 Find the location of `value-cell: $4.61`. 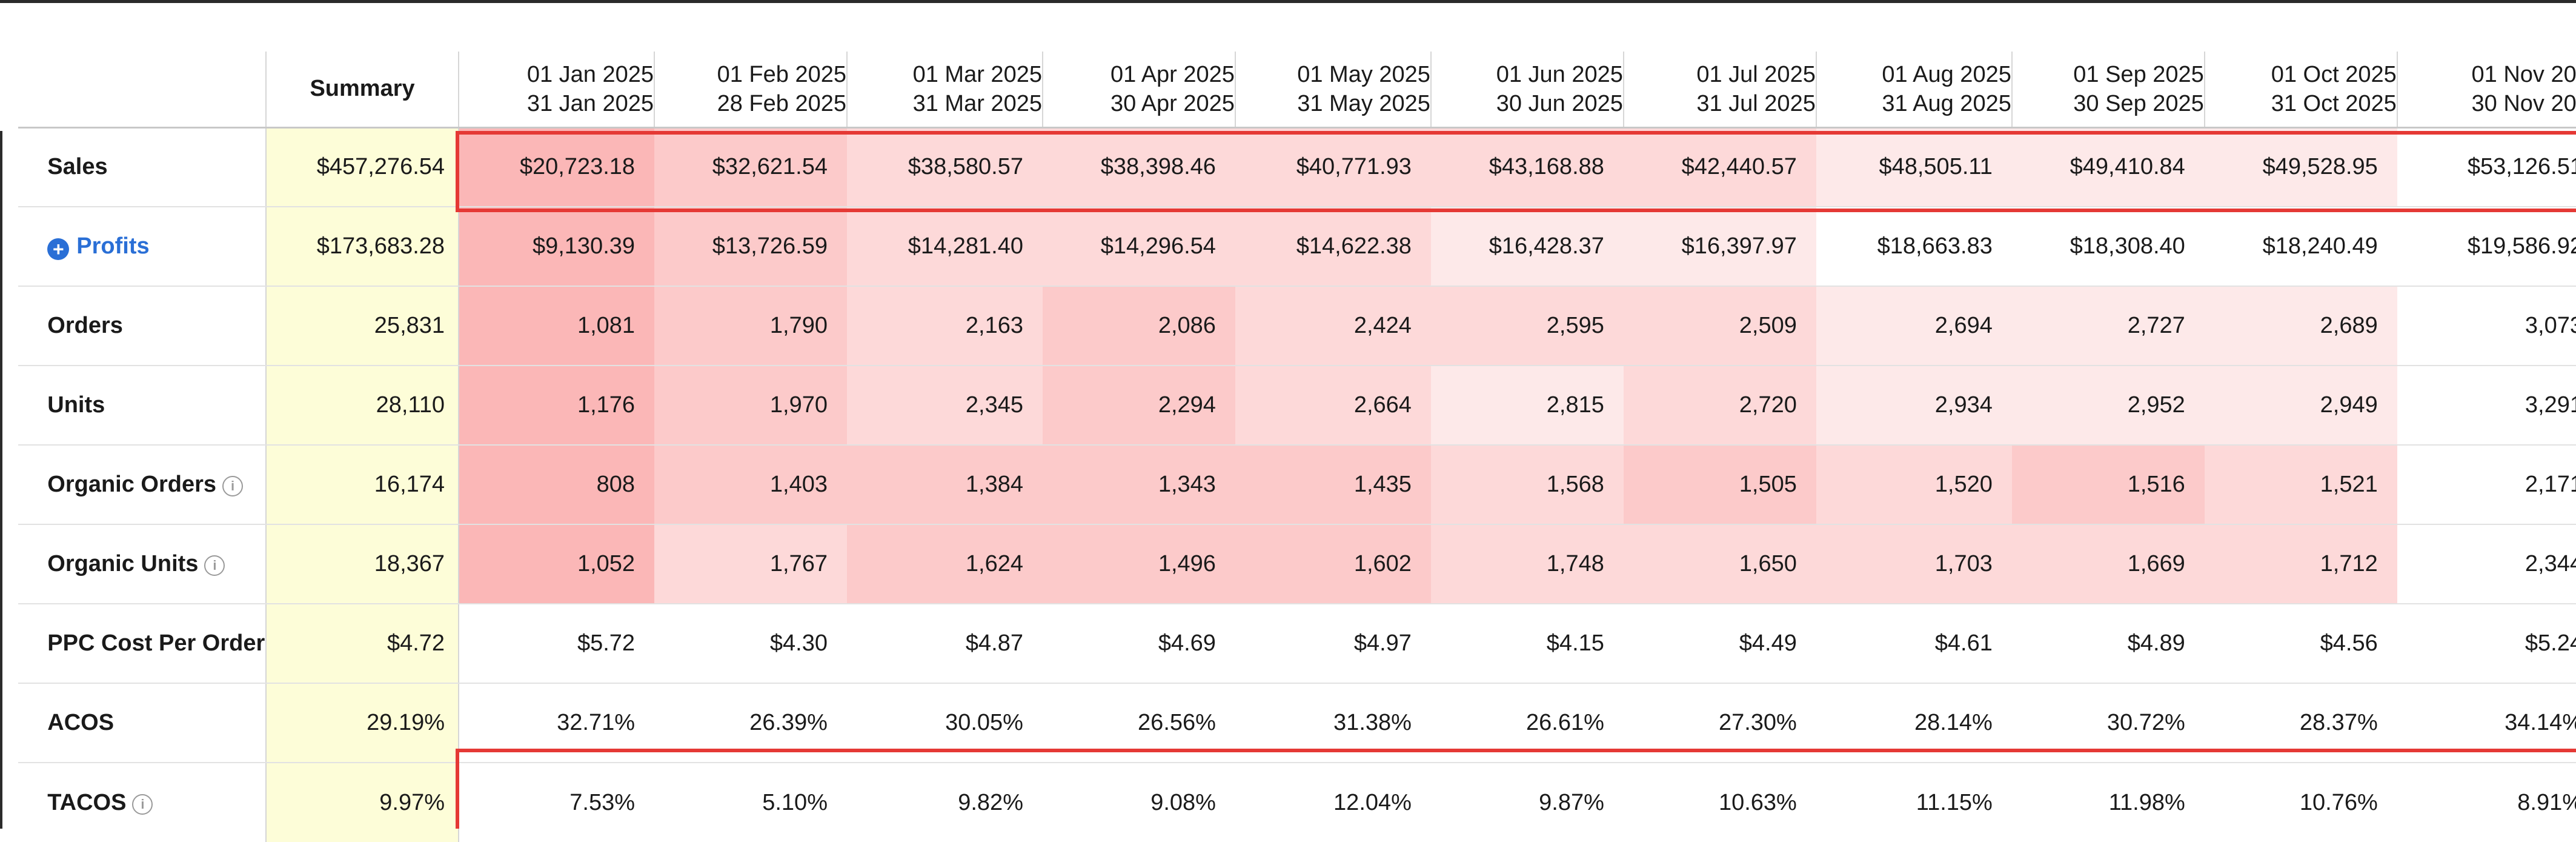

value-cell: $4.61 is located at coordinates (1914, 644).